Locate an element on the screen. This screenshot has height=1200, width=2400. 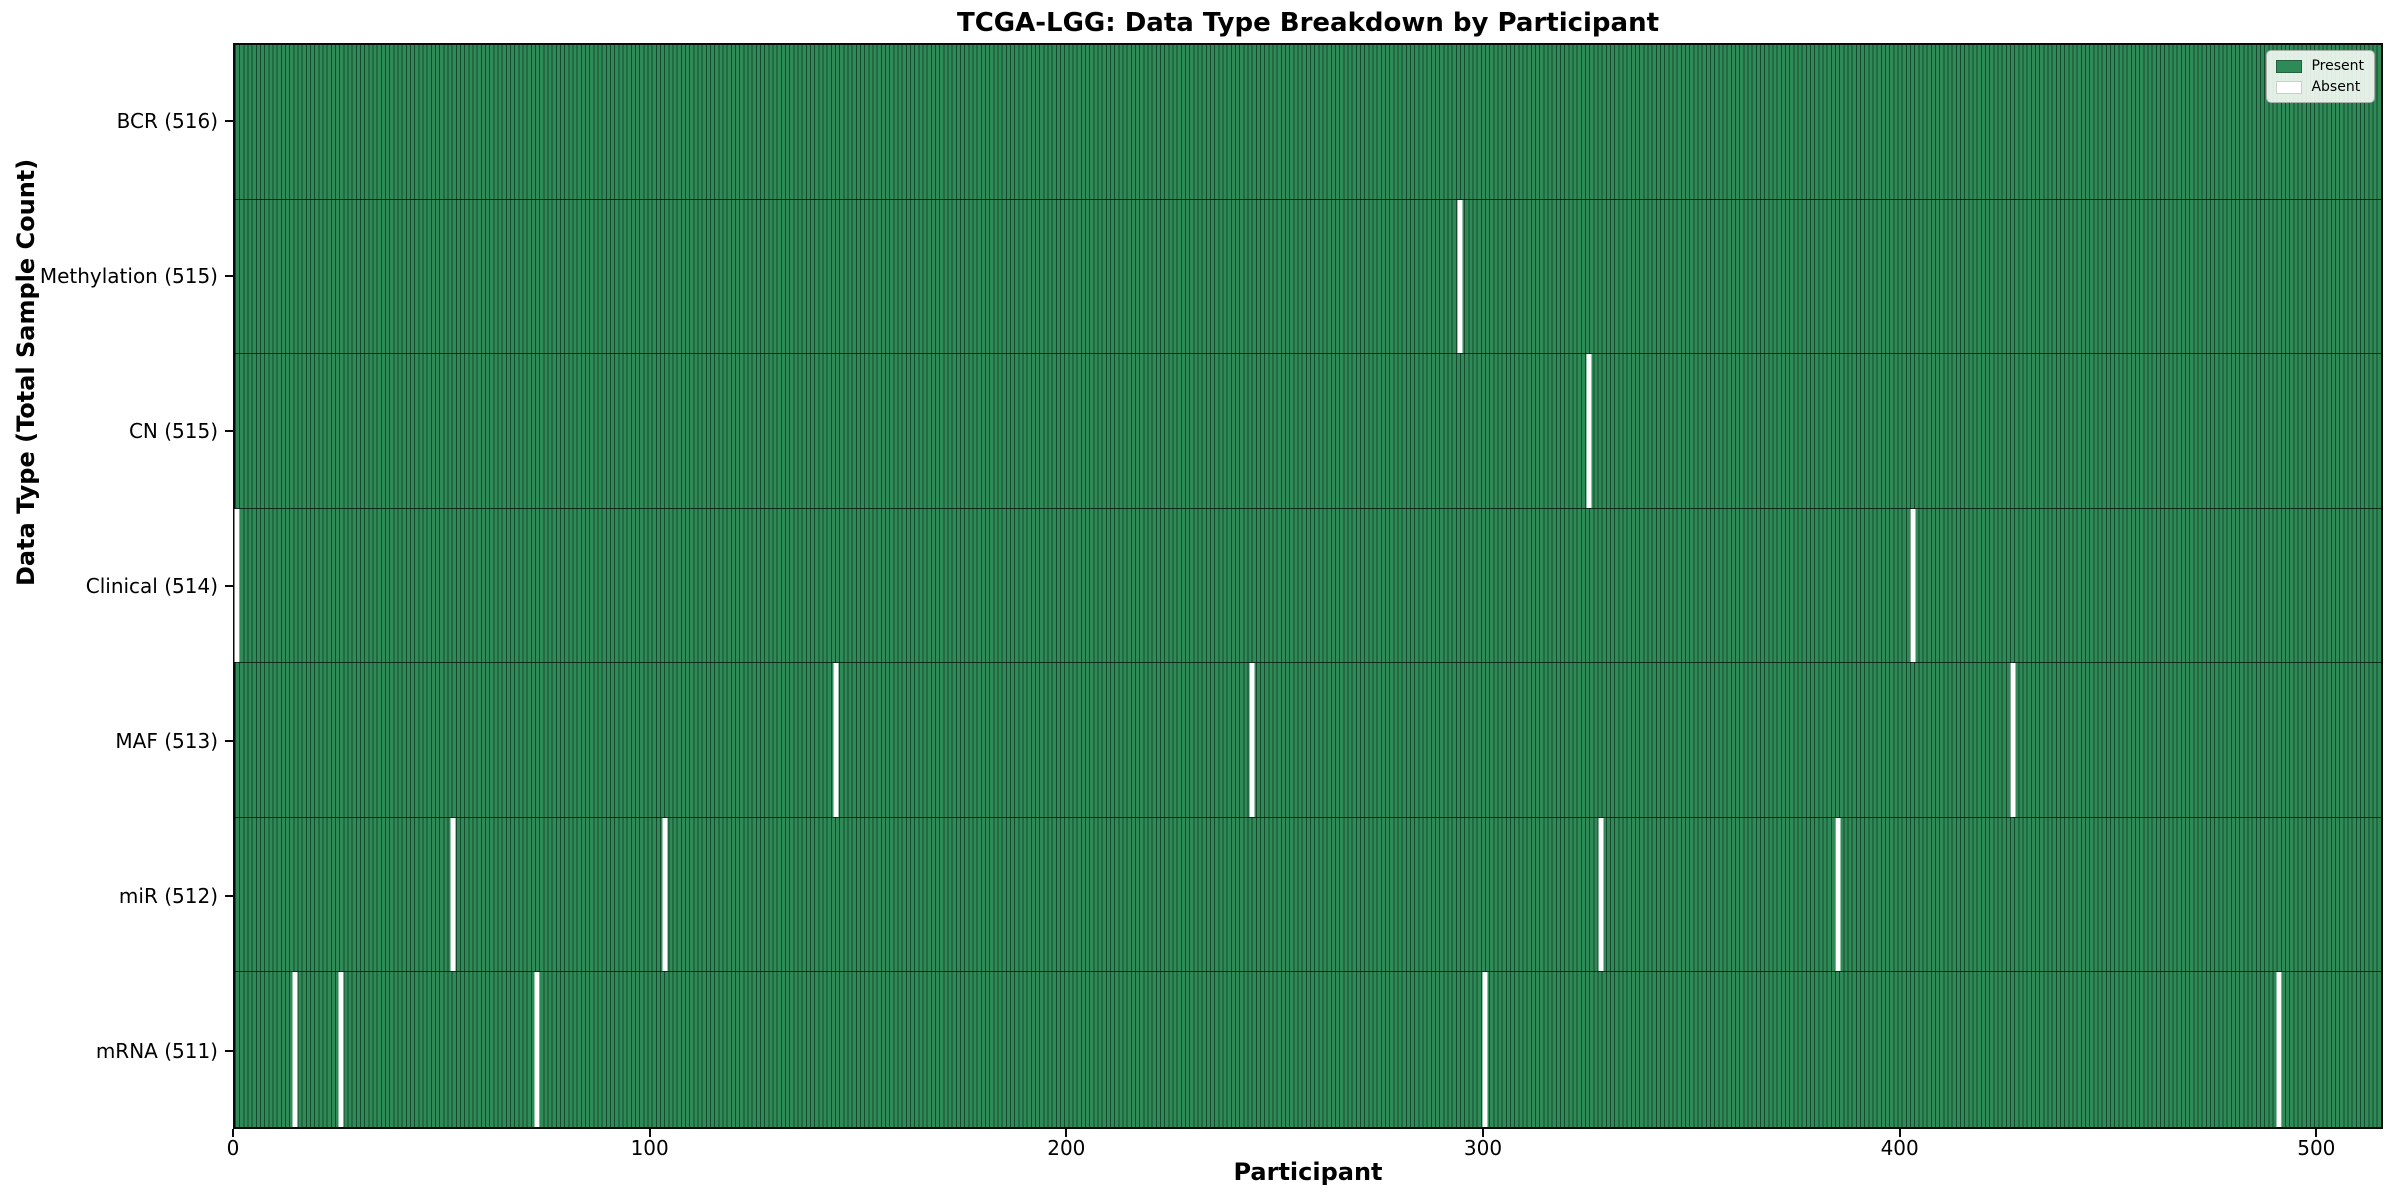
heatmap-row-clinical is located at coordinates (1307, 586).